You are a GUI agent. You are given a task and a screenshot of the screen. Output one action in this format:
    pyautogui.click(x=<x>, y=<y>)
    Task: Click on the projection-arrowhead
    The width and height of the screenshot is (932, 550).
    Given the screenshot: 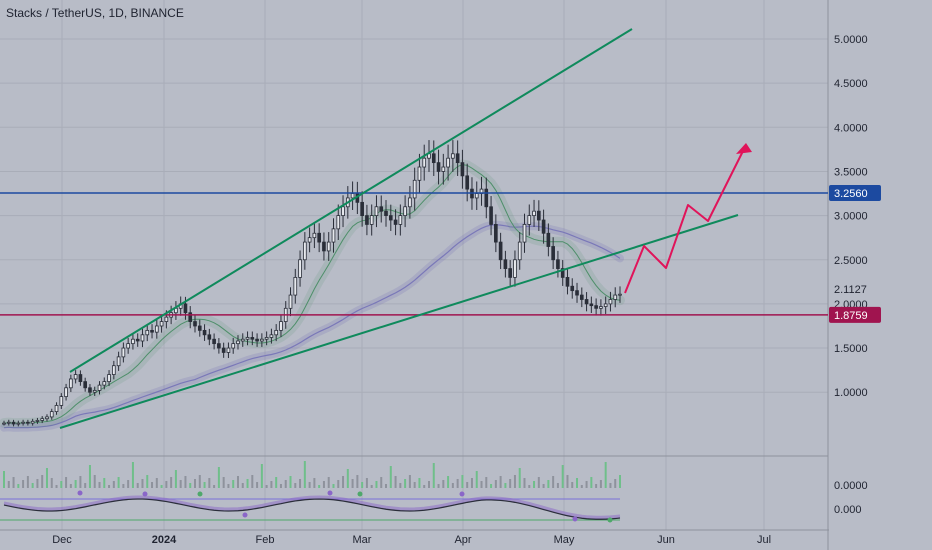 What is the action you would take?
    pyautogui.click(x=744, y=148)
    